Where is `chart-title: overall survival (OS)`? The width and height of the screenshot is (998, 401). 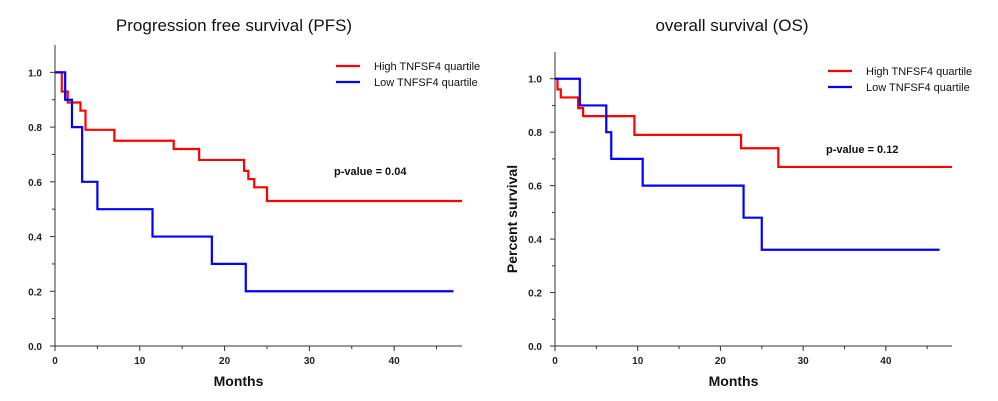
chart-title: overall survival (OS) is located at coordinates (731, 25).